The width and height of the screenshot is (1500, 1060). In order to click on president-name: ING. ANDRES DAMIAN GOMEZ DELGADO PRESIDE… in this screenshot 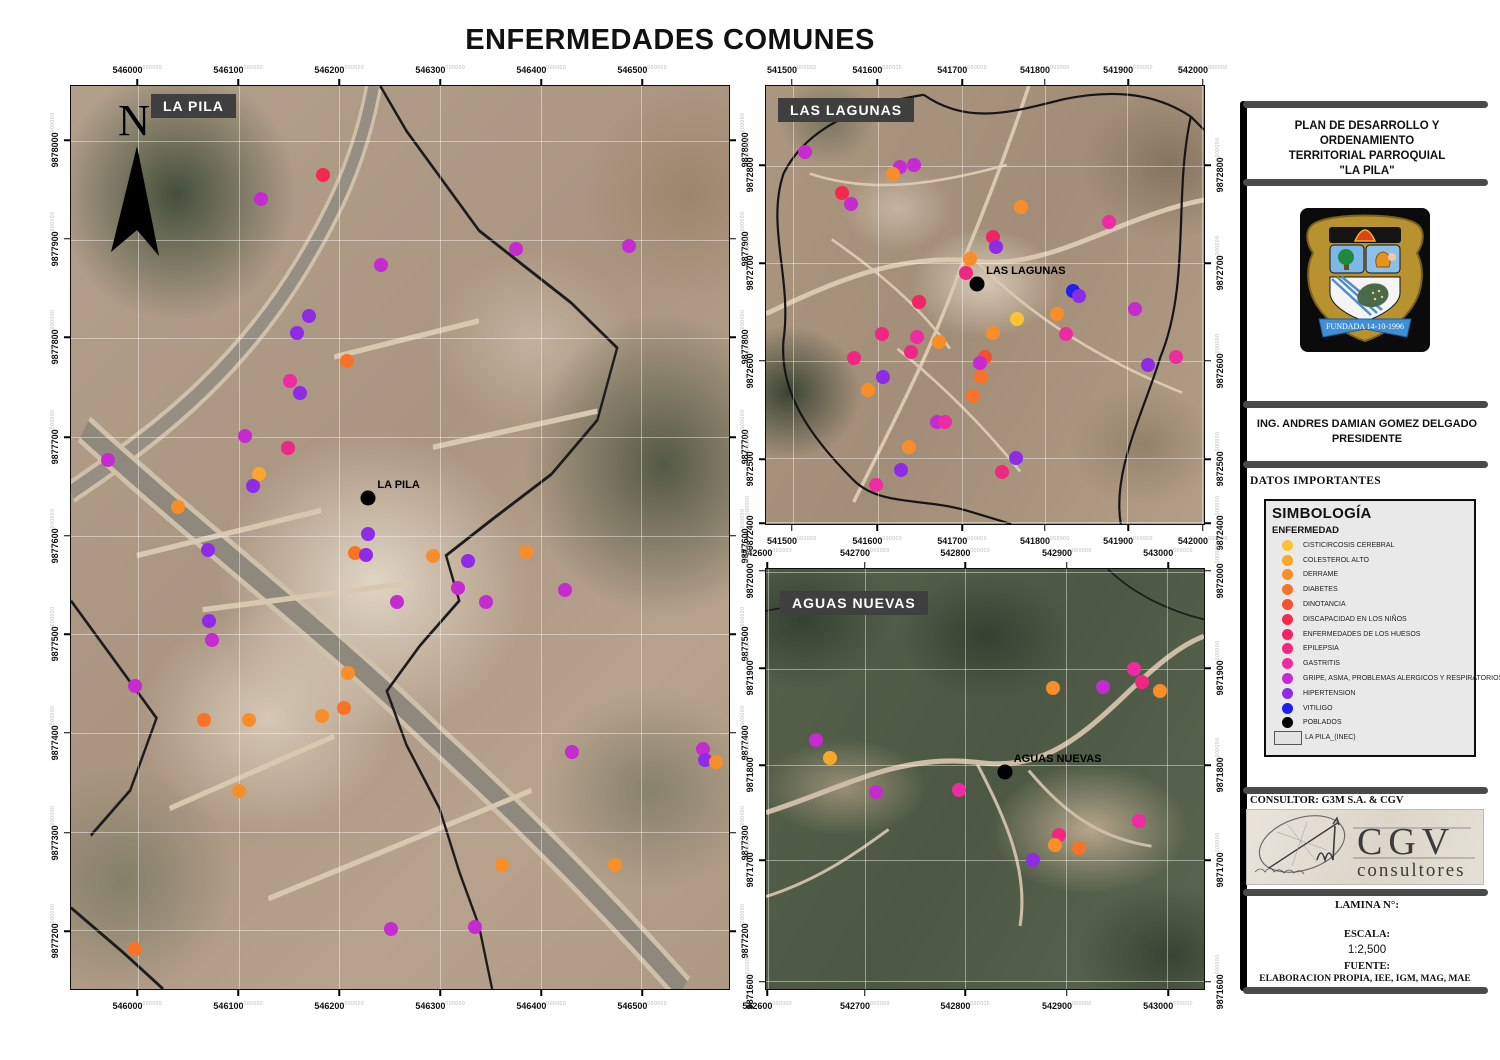, I will do `click(1367, 432)`.